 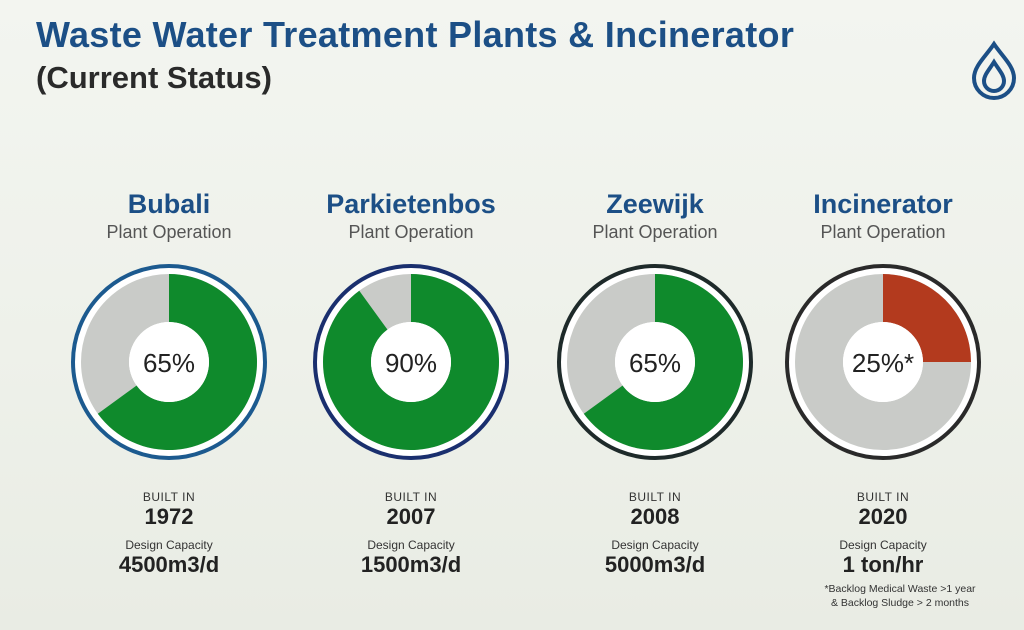 I want to click on built-year: 1972, so click(x=169, y=516).